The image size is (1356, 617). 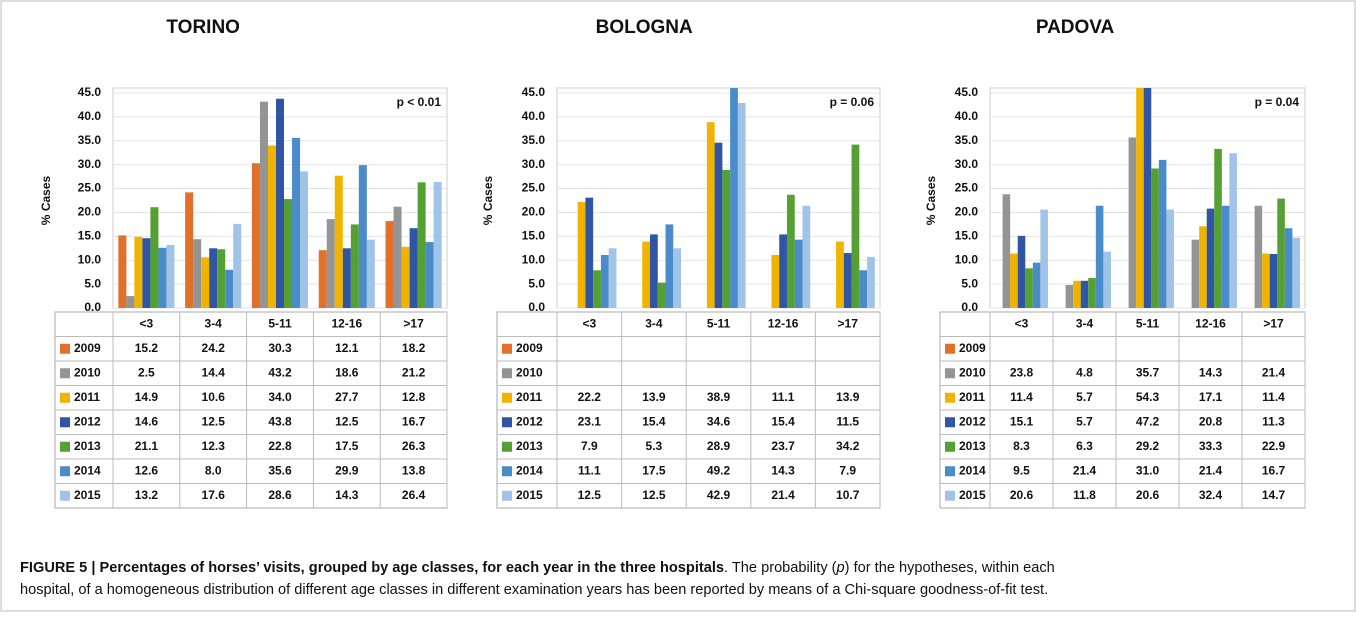 What do you see at coordinates (1210, 323) in the screenshot?
I see `x-tick-label: 12-16` at bounding box center [1210, 323].